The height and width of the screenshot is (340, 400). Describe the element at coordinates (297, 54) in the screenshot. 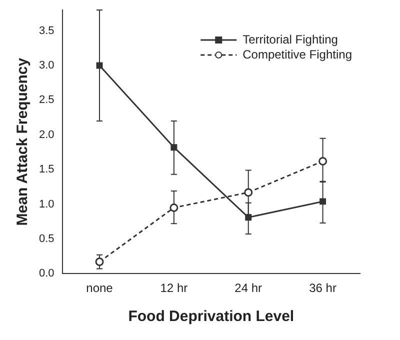

I see `legend-label: Competitive Fighting` at that location.